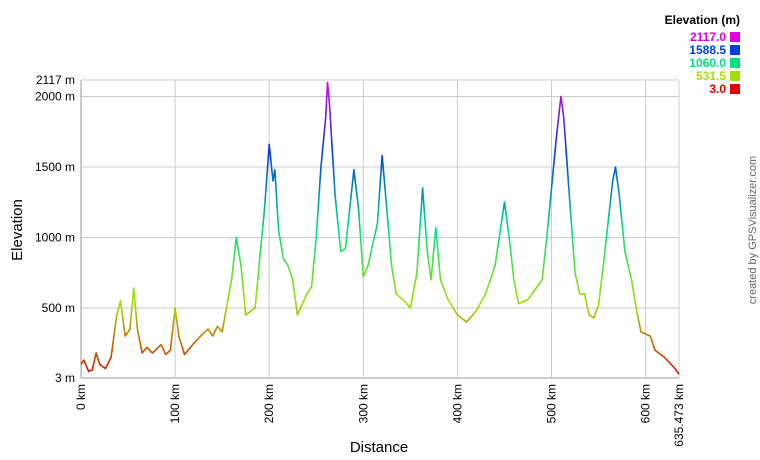  What do you see at coordinates (711, 76) in the screenshot?
I see `legend-label: 531.5` at bounding box center [711, 76].